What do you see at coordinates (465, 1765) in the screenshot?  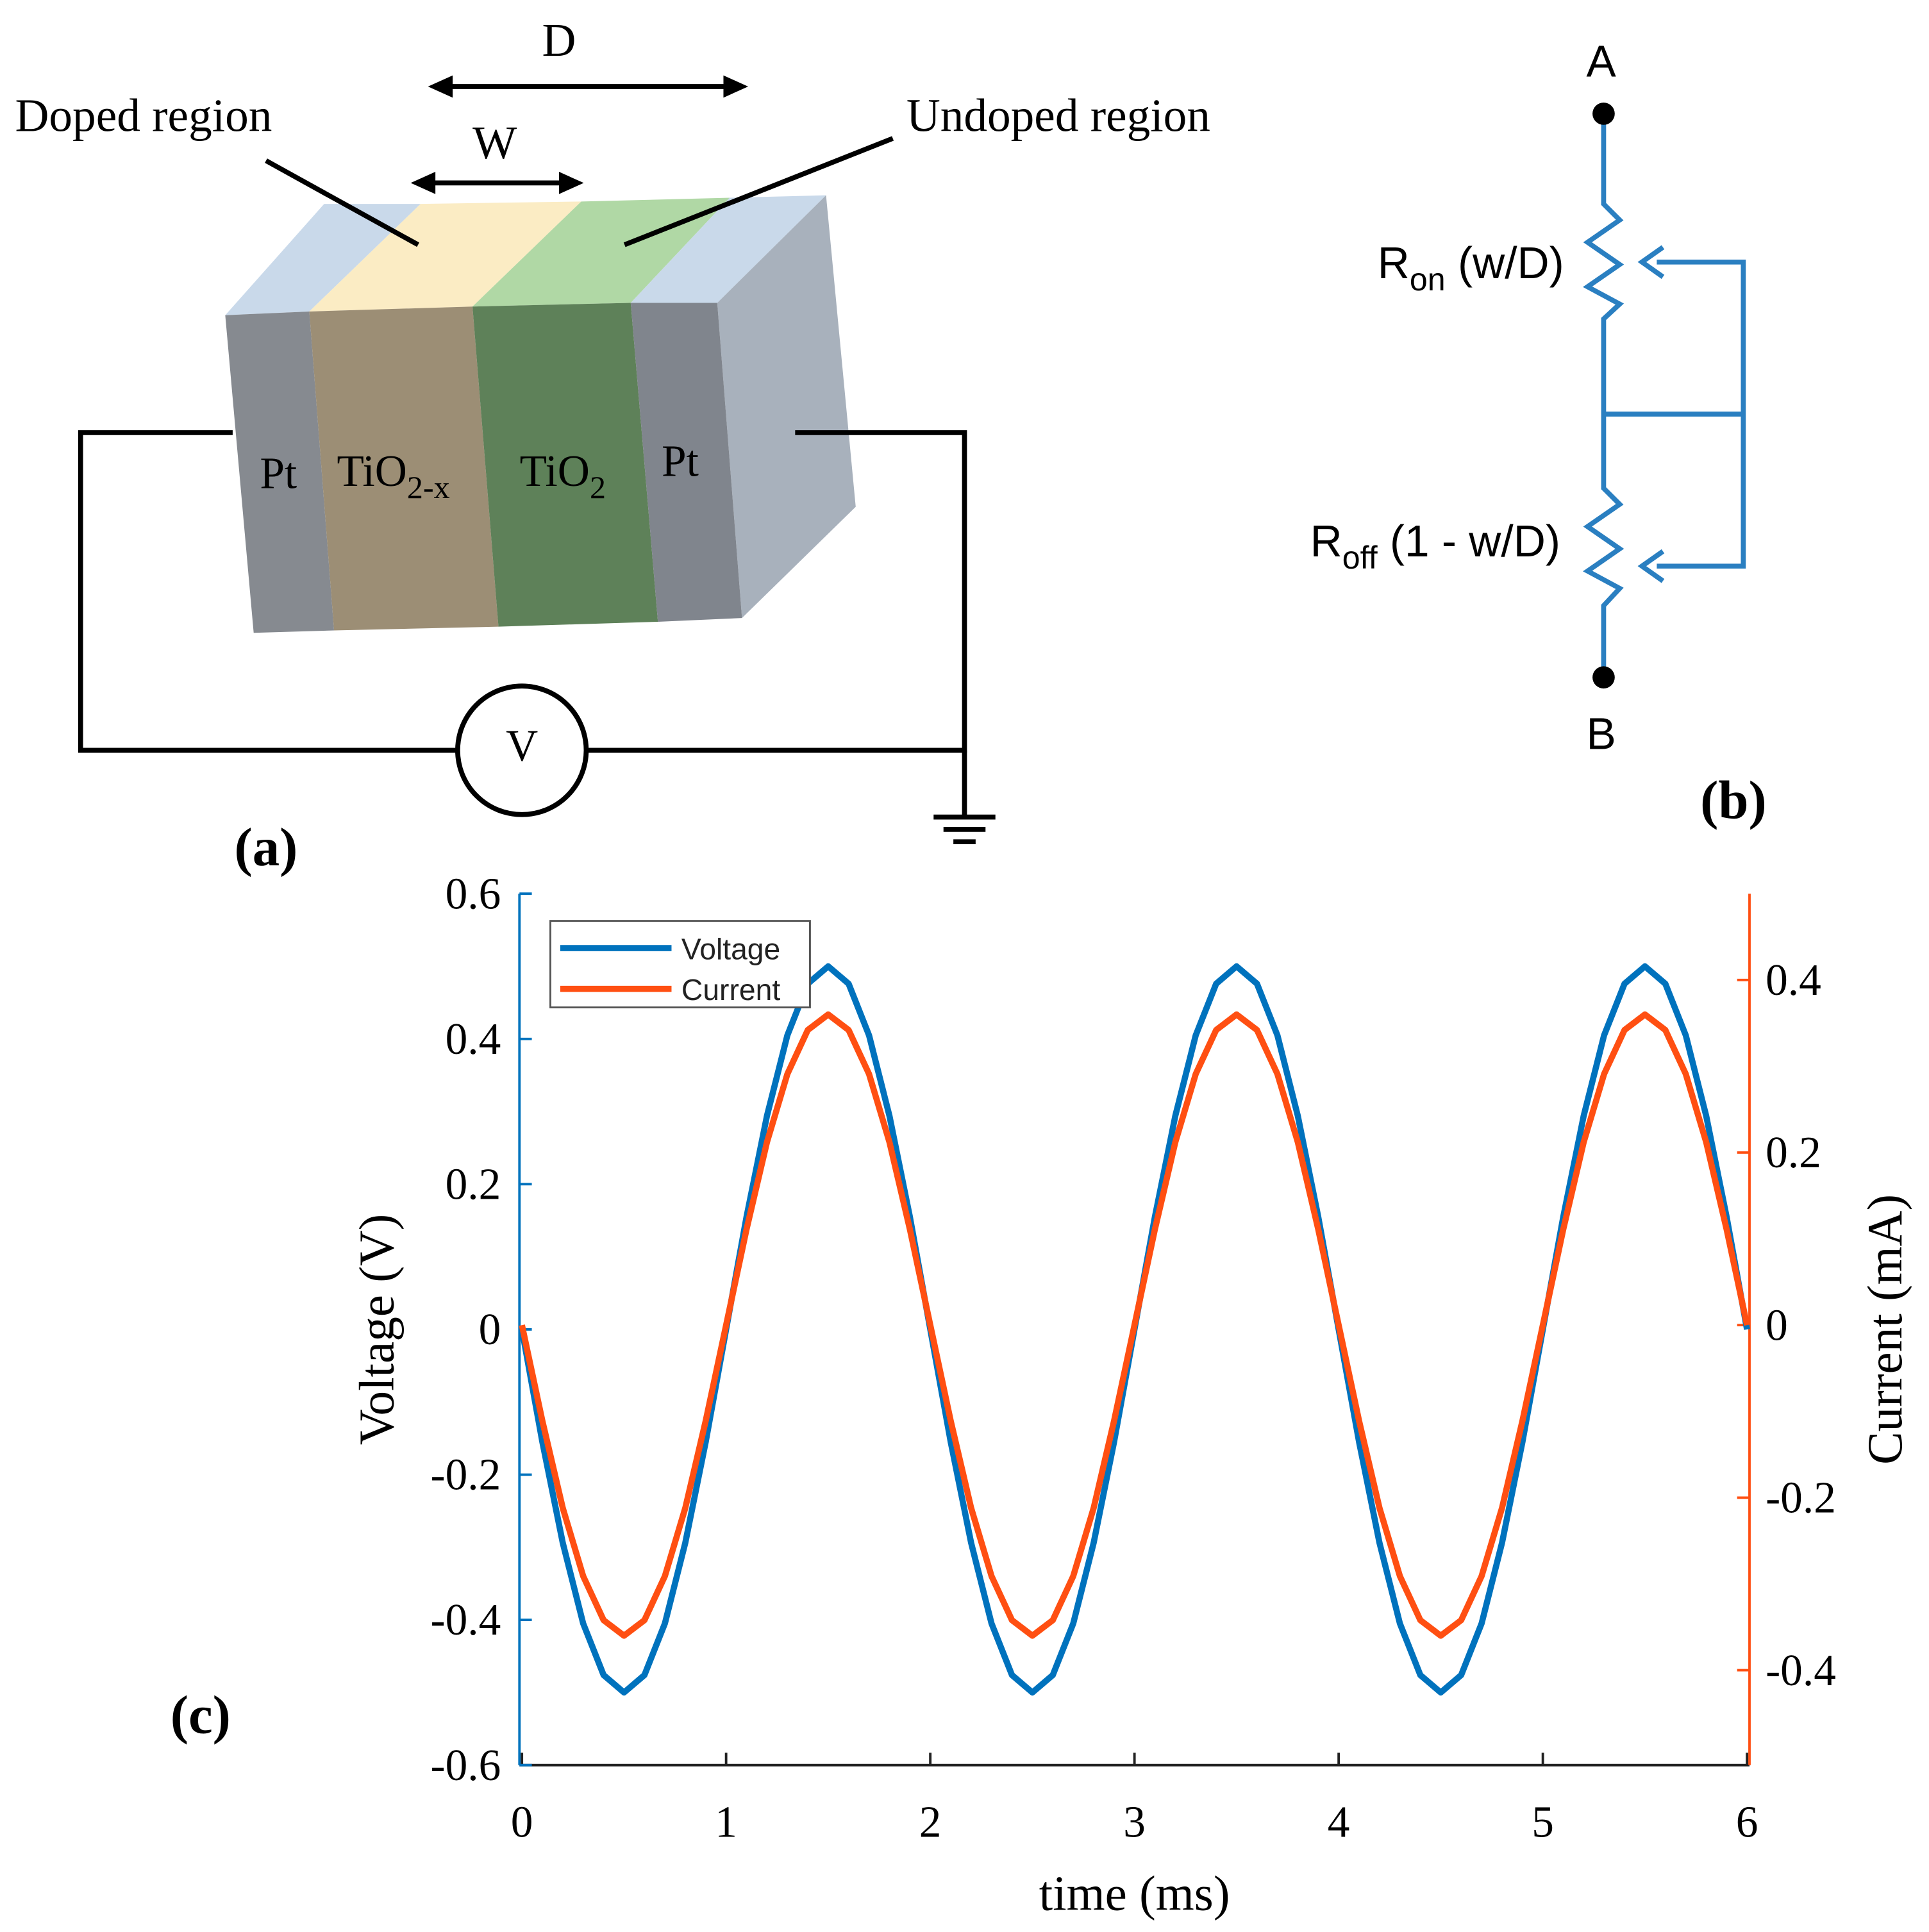 I see `y-tick-label: -0.6` at bounding box center [465, 1765].